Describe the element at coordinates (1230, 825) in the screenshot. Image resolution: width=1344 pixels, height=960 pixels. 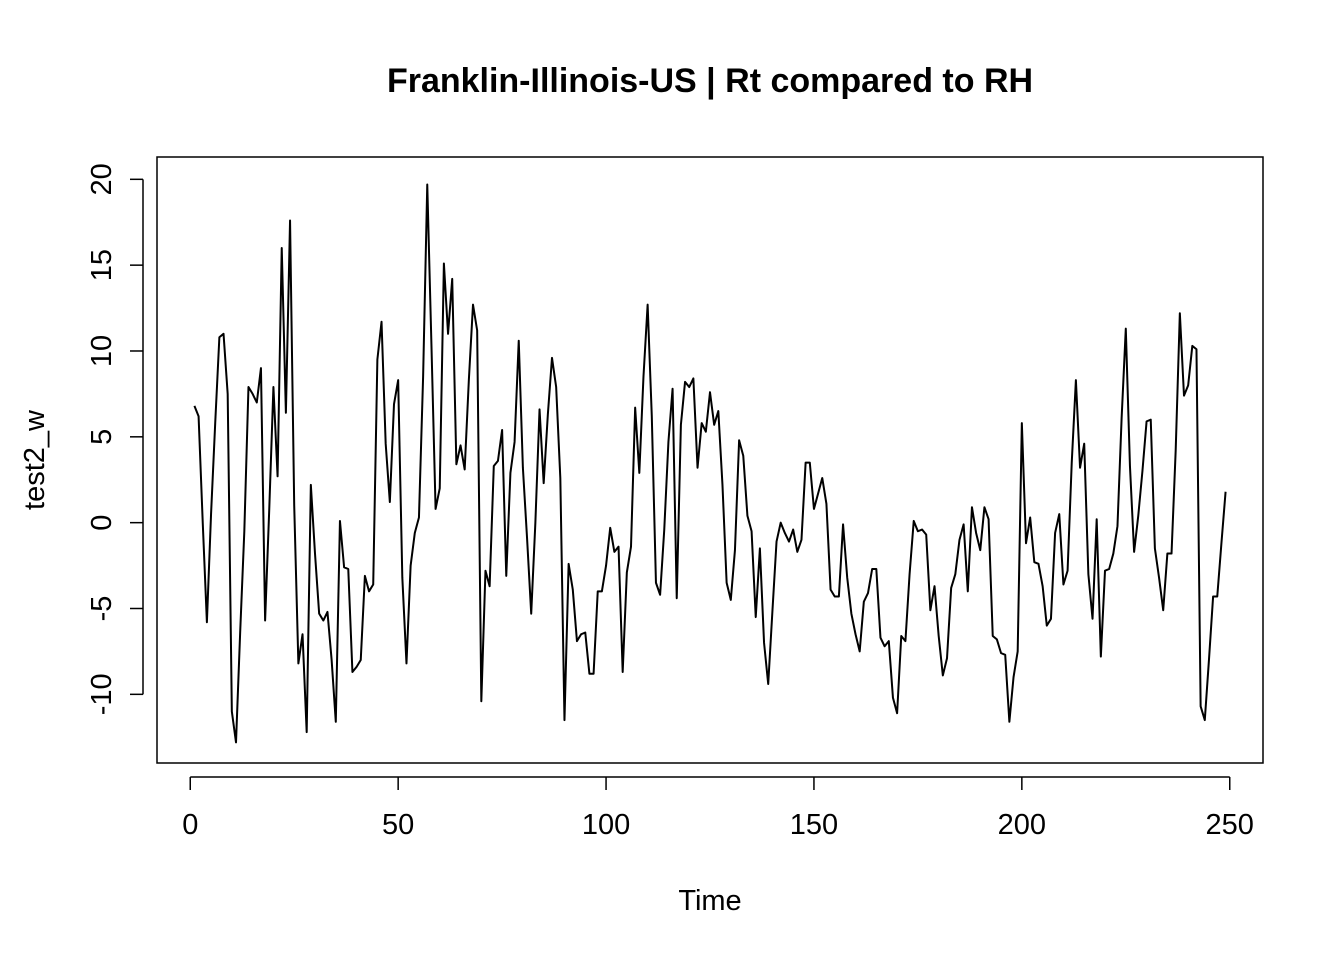
I see `x-tick-label: 250` at that location.